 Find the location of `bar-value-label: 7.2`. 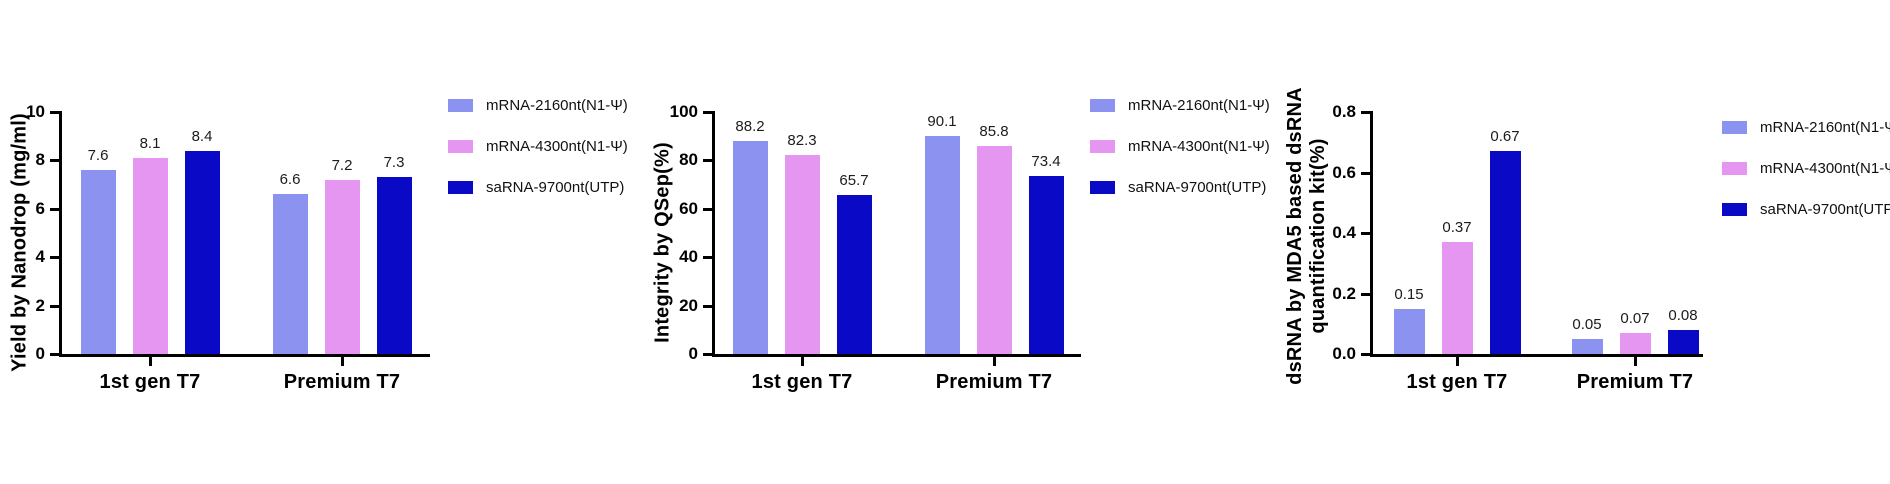

bar-value-label: 7.2 is located at coordinates (342, 165).